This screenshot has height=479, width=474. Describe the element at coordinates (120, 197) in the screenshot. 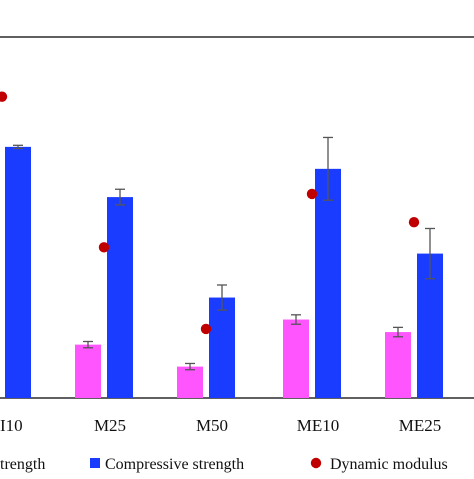

I see `compressive-error-bar-m25` at that location.